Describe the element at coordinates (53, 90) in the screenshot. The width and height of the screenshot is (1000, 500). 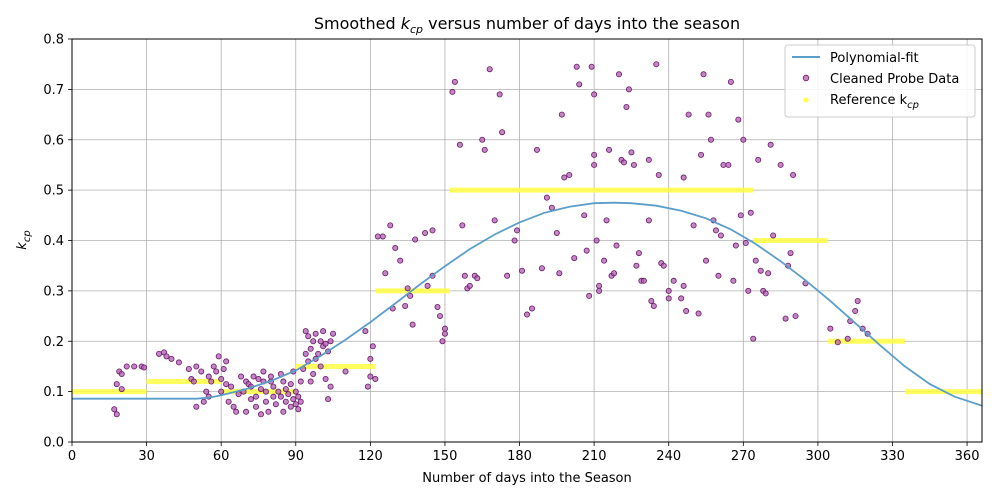
I see `y-tick-label: 0.7` at that location.